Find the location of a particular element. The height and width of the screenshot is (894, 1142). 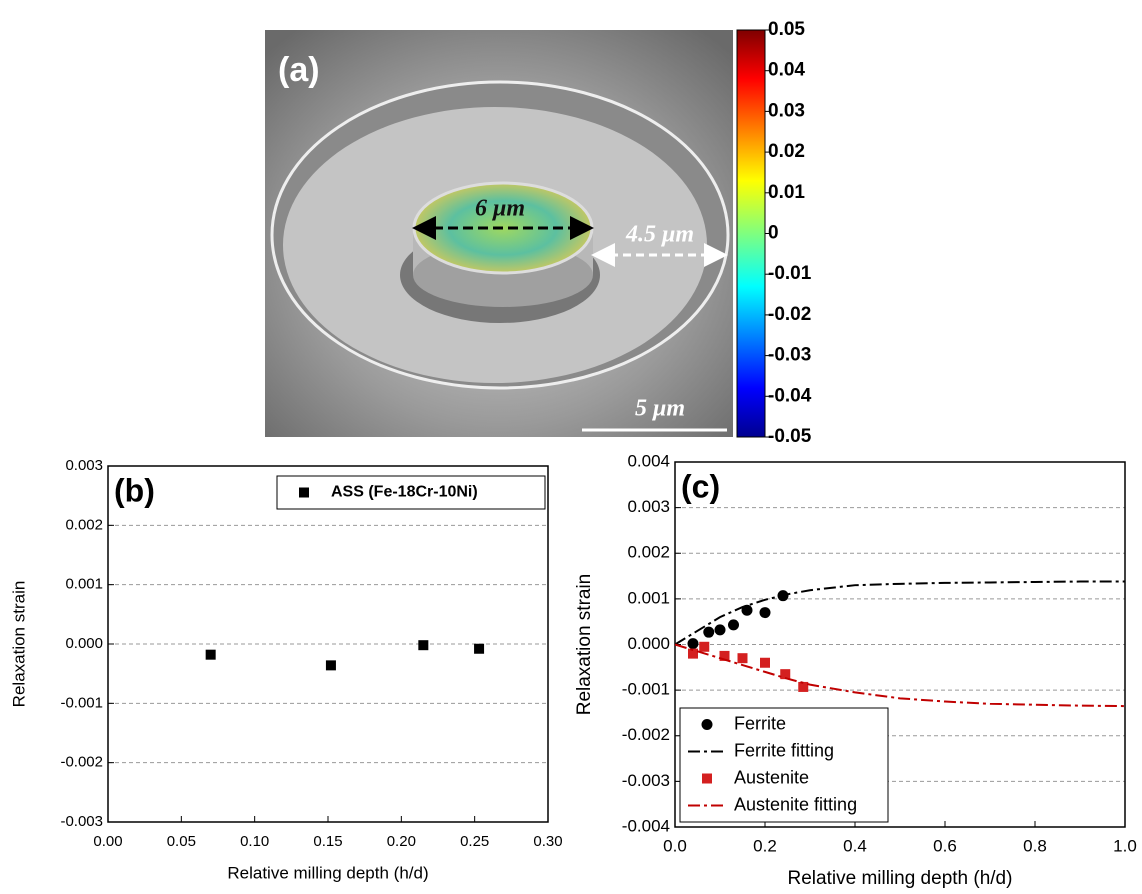

colorbar-label: 0.03 is located at coordinates (786, 110).